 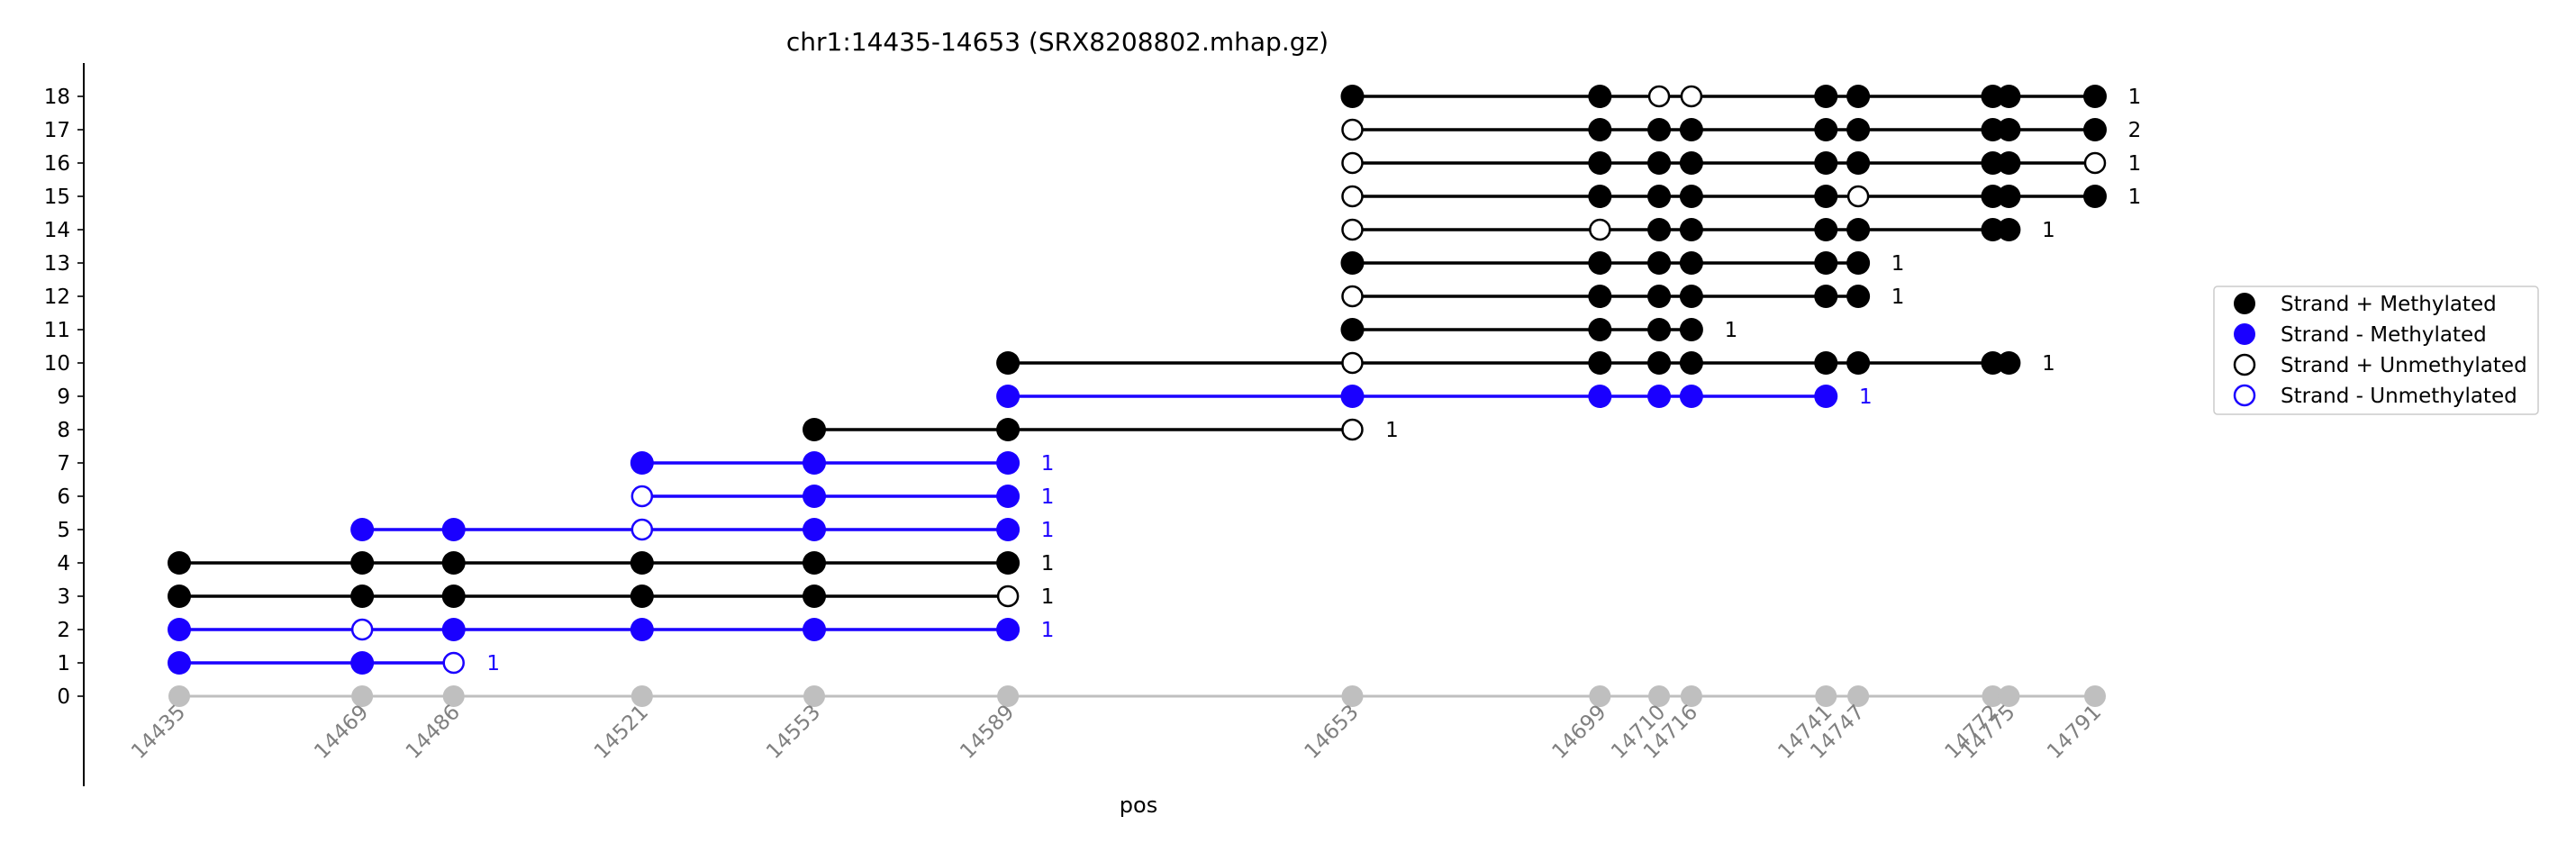 What do you see at coordinates (1137, 696) in the screenshot?
I see `reference-row` at bounding box center [1137, 696].